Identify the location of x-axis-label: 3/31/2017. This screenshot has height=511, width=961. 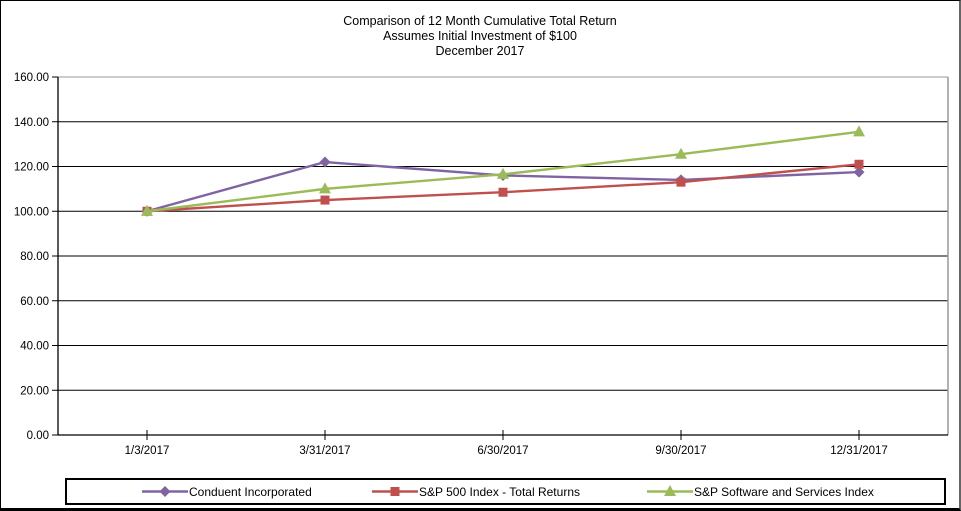
(324, 451).